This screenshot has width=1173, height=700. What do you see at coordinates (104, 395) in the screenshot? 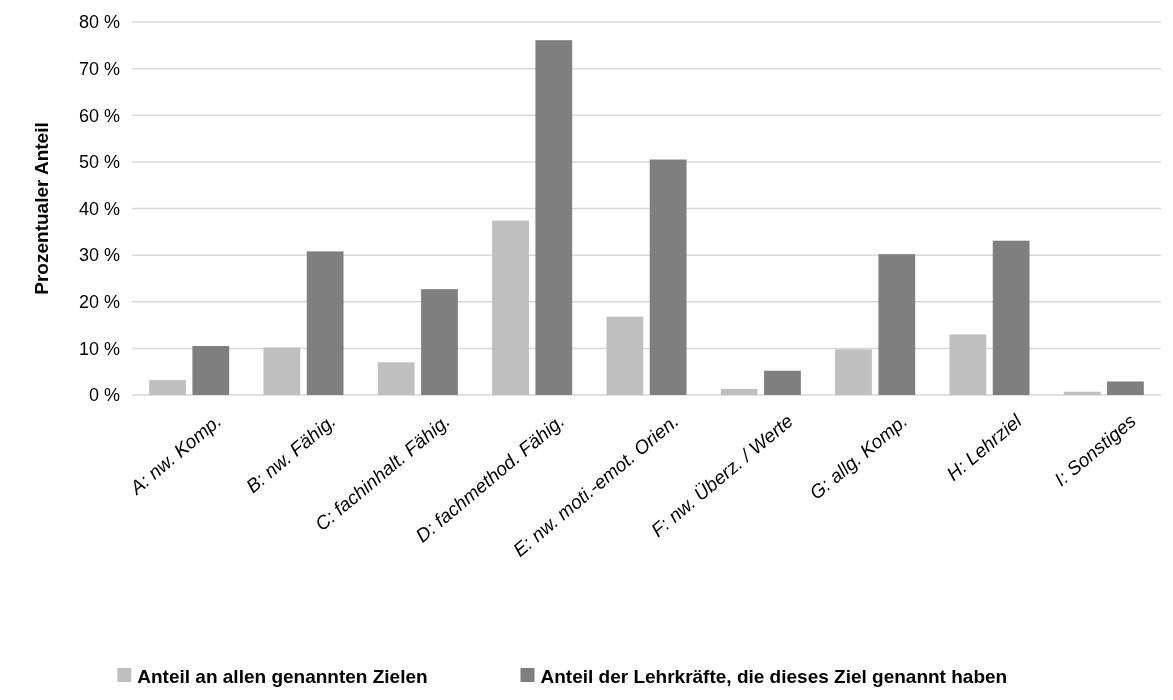
I see `y-tick-label: 0 %` at bounding box center [104, 395].